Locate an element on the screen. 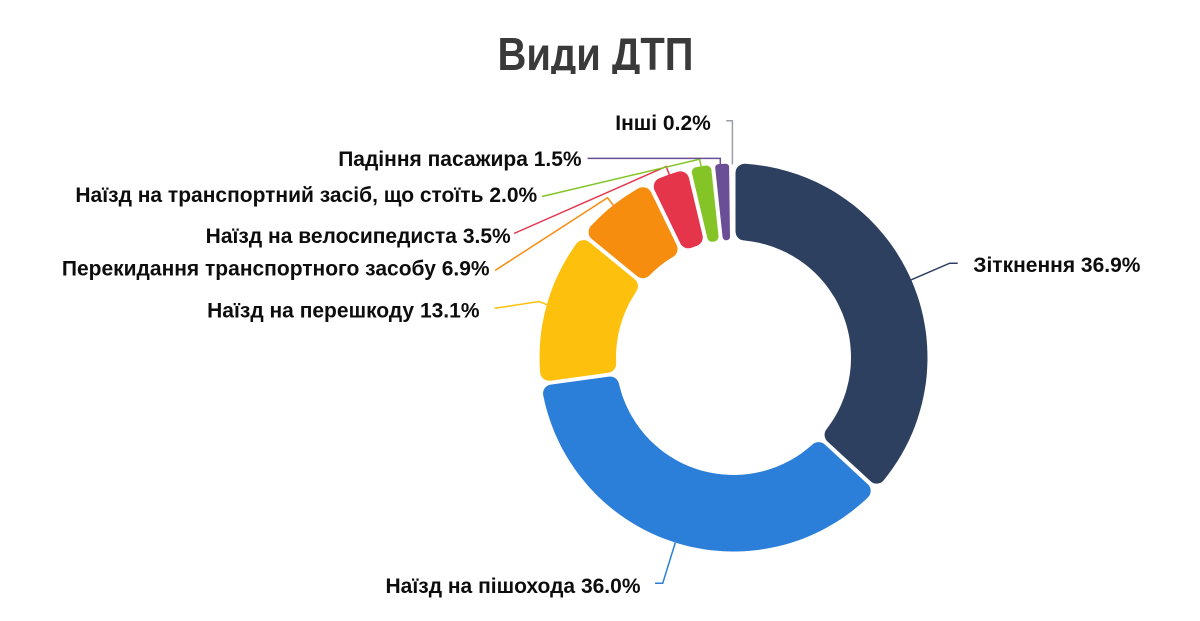 This screenshot has height=621, width=1200. svg-text: Види ДТП is located at coordinates (596, 54).